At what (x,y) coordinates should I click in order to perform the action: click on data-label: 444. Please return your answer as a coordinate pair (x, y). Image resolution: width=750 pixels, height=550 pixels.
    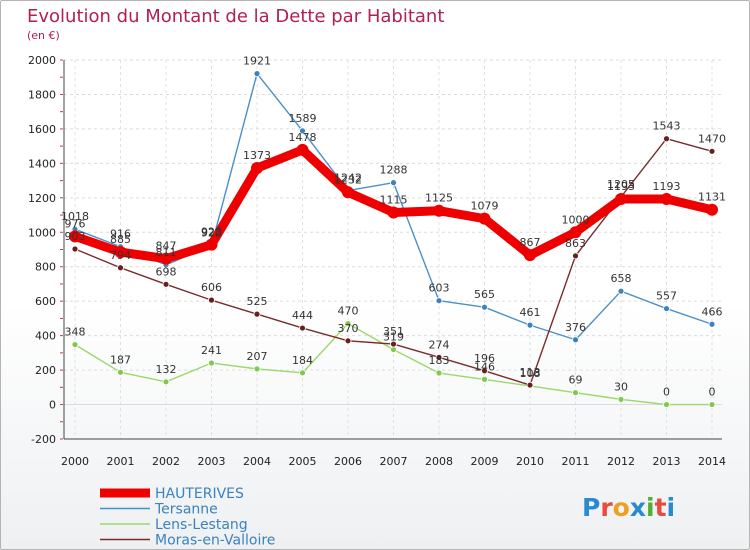
    Looking at the image, I should click on (302, 315).